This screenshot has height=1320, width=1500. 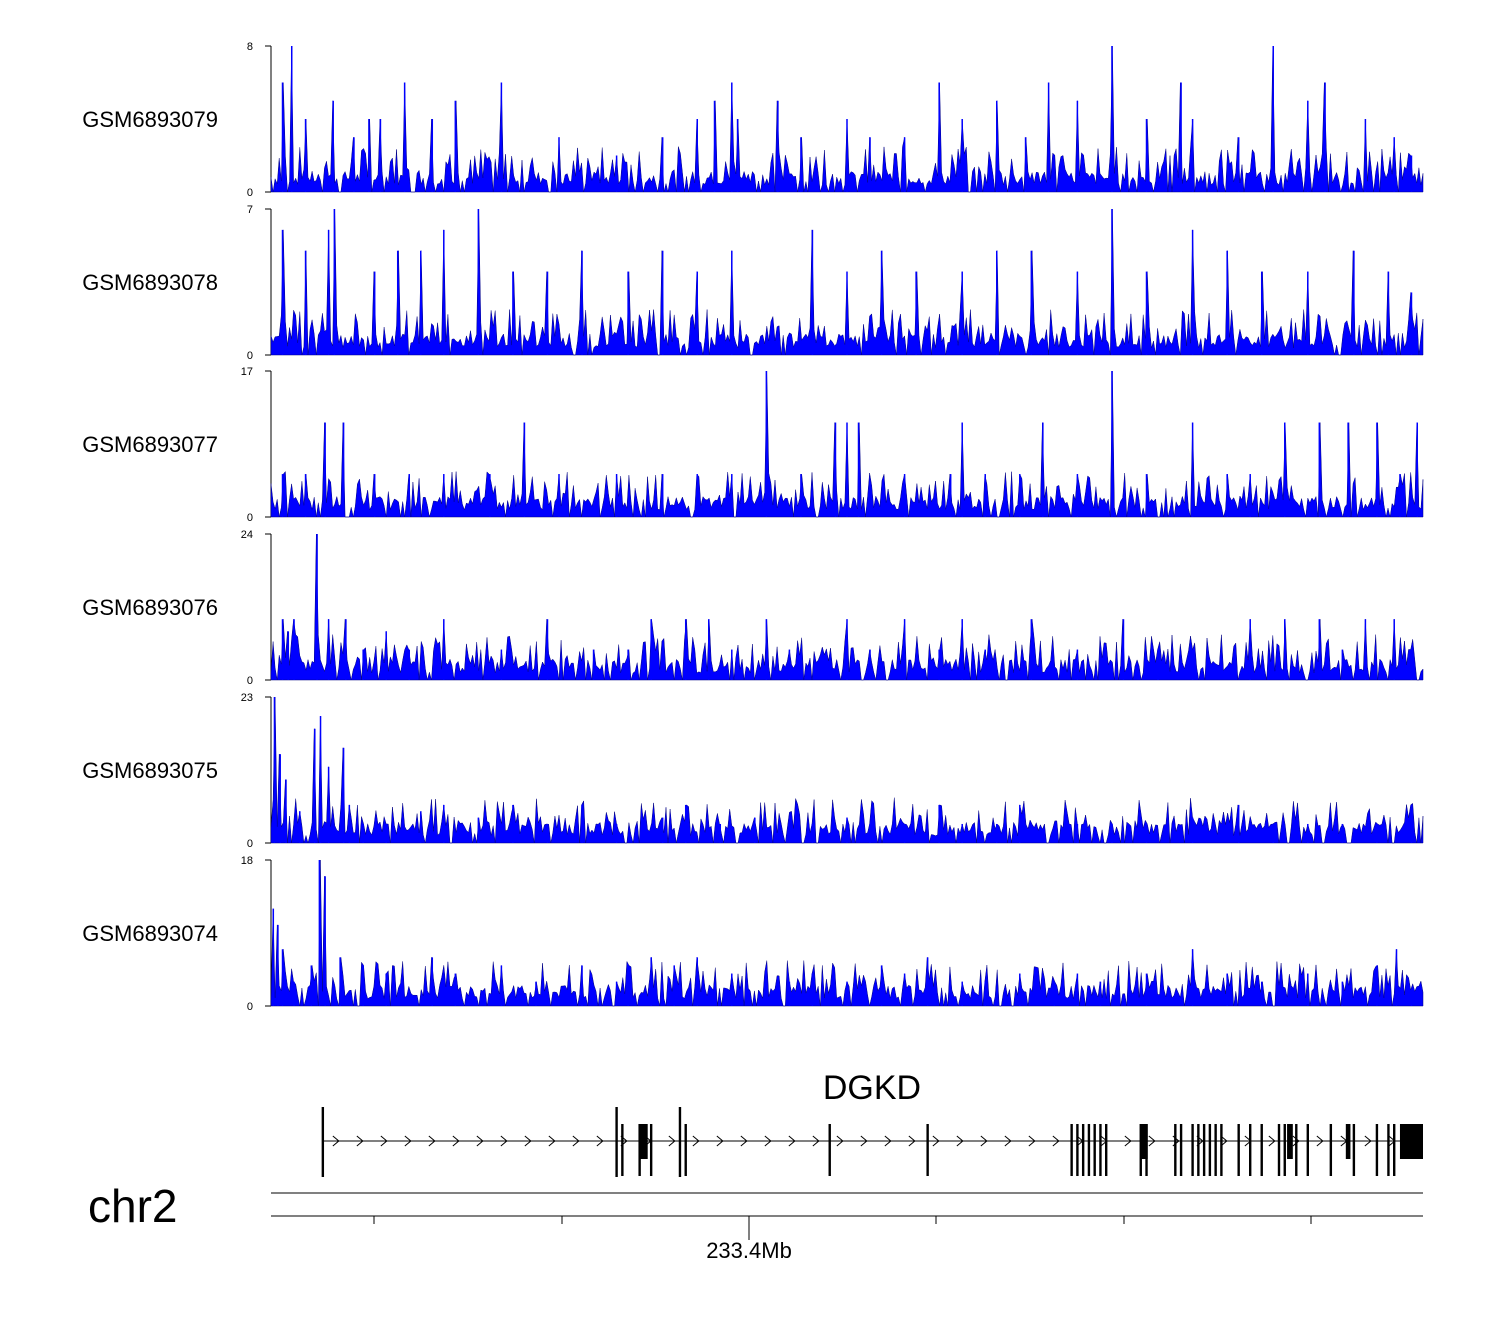 What do you see at coordinates (150, 933) in the screenshot?
I see `track-label: GSM6893074` at bounding box center [150, 933].